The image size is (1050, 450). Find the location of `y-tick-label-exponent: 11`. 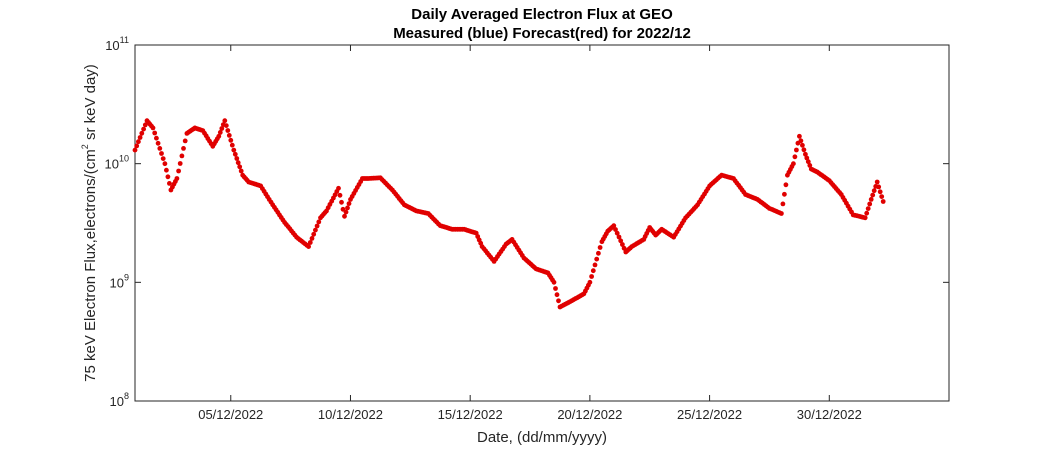

y-tick-label-exponent: 11 is located at coordinates (124, 40).